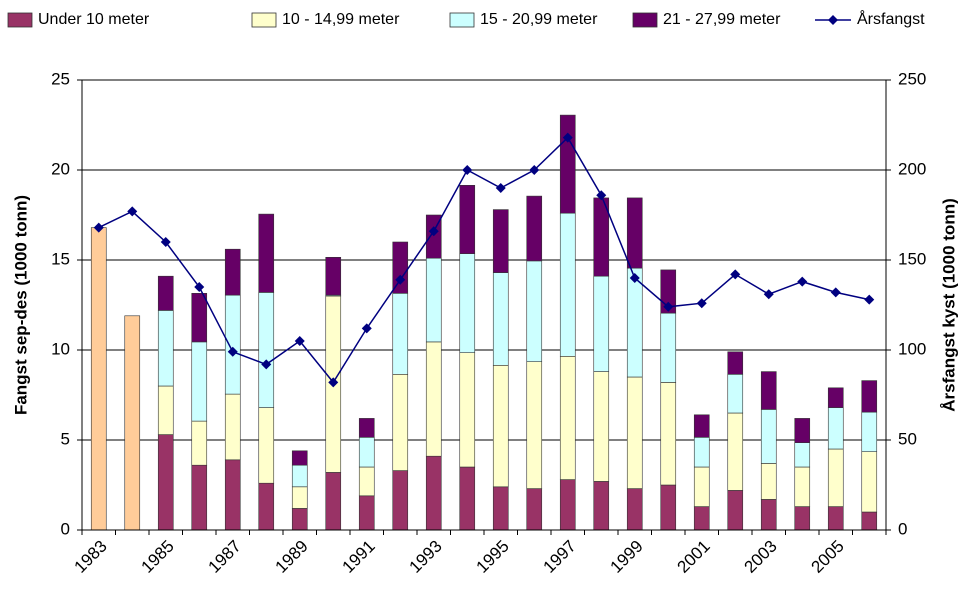 This screenshot has width=966, height=593. Describe the element at coordinates (20, 305) in the screenshot. I see `y-axis-label: Fangst sep-des (1000 tonn)` at that location.